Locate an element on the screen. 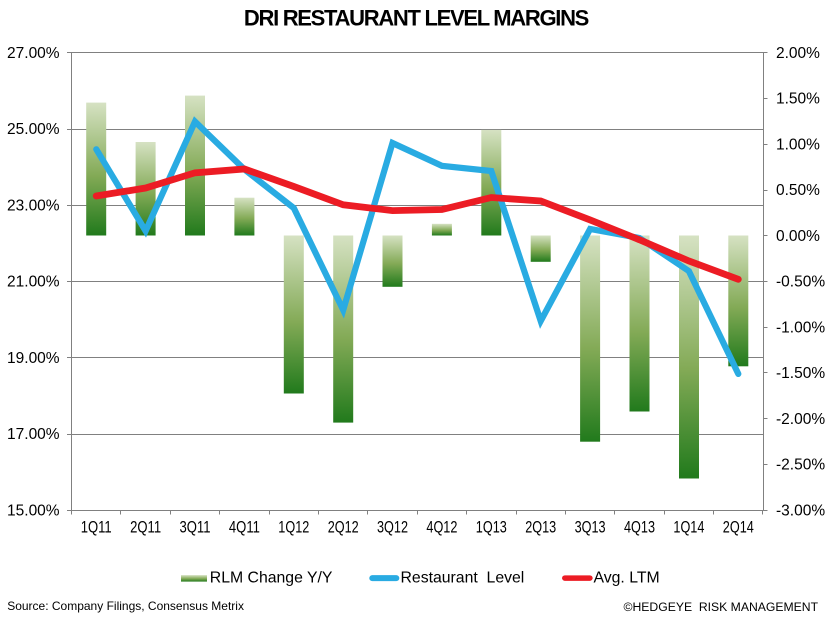  svg-text: 25.00% is located at coordinates (33, 129).